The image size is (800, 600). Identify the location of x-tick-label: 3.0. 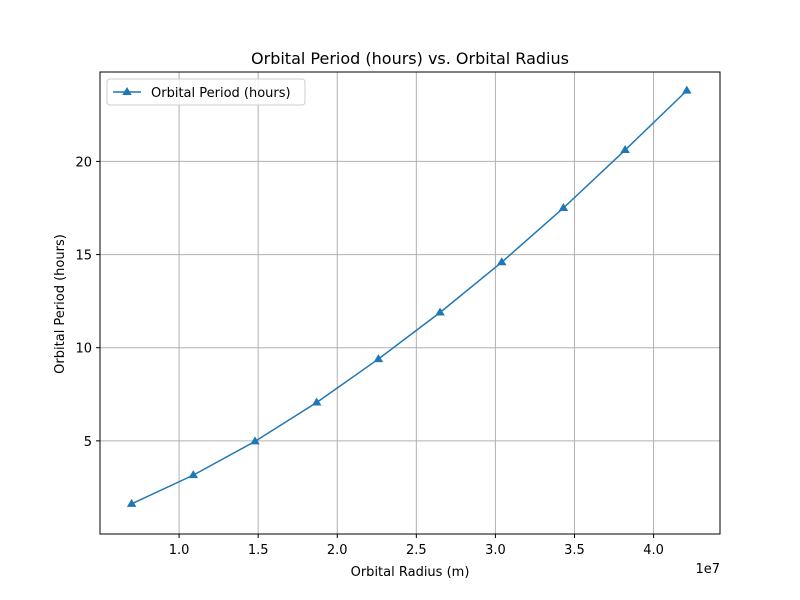
(495, 550).